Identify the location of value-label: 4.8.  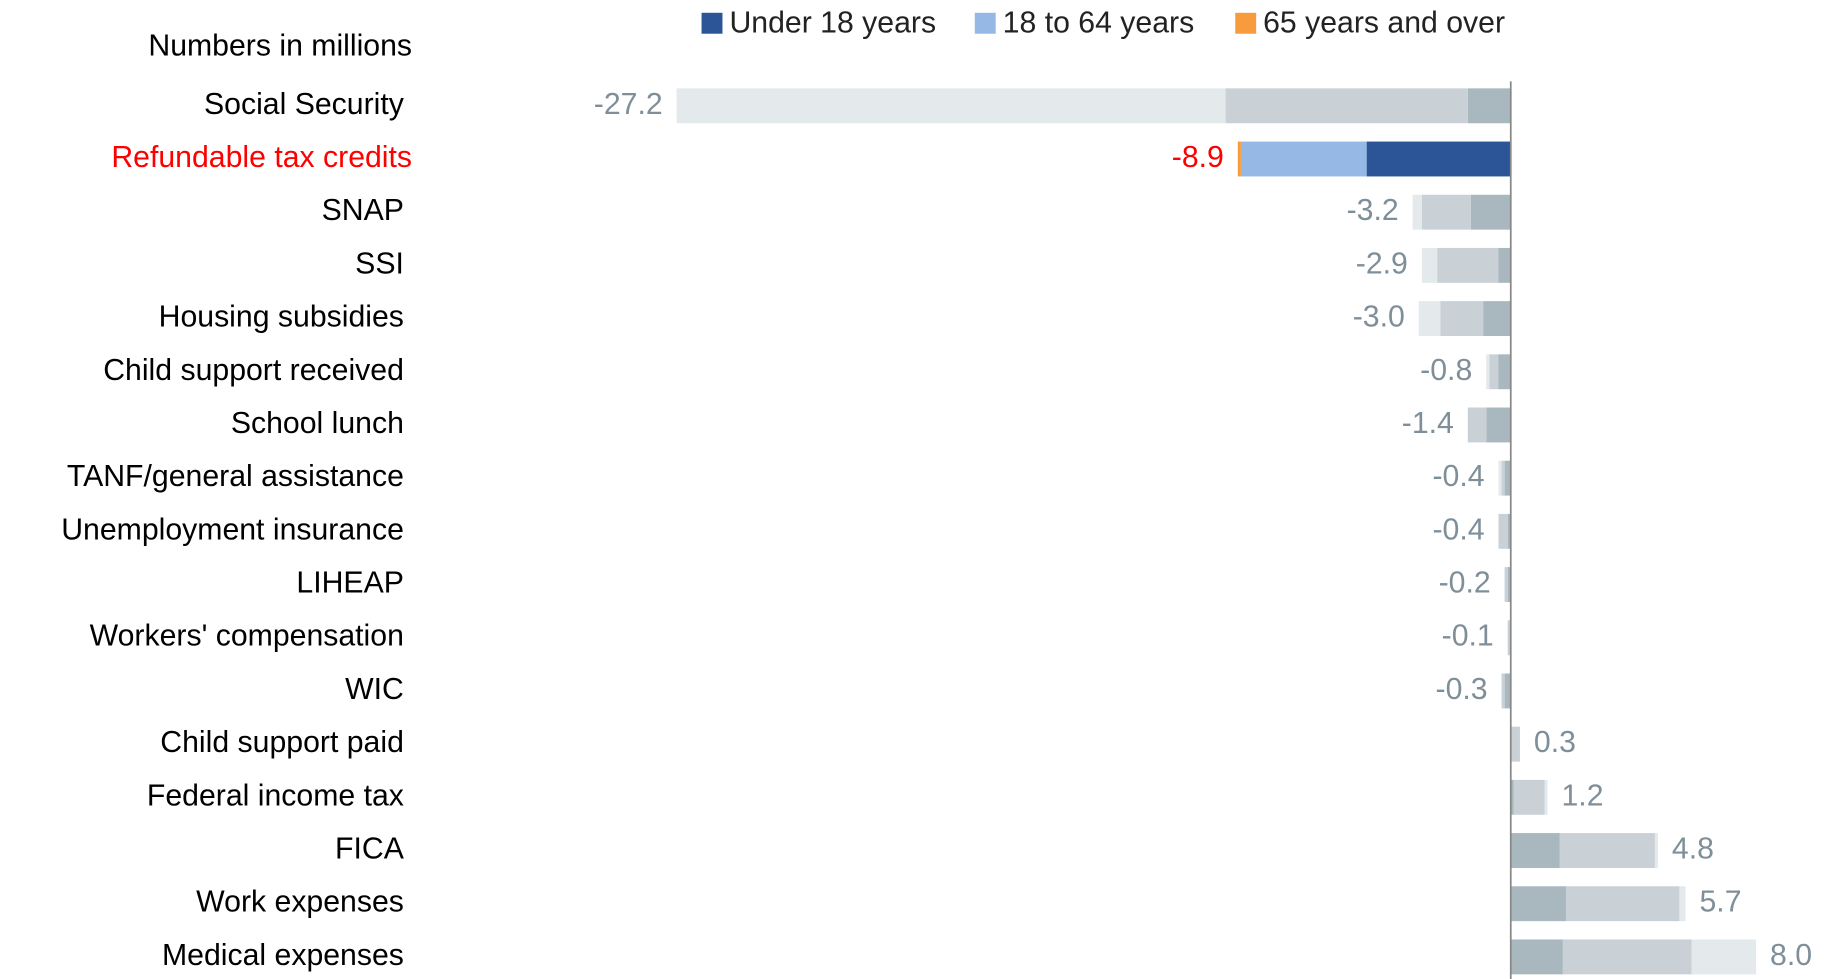
(1693, 849).